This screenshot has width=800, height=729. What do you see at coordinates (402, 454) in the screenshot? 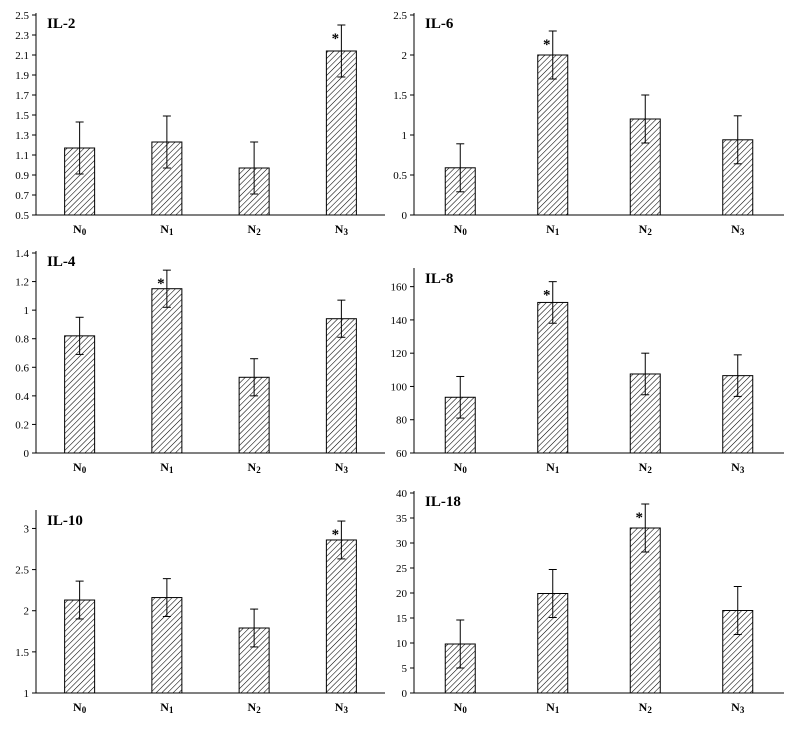
I see `y-tick-label: 60` at bounding box center [402, 454].